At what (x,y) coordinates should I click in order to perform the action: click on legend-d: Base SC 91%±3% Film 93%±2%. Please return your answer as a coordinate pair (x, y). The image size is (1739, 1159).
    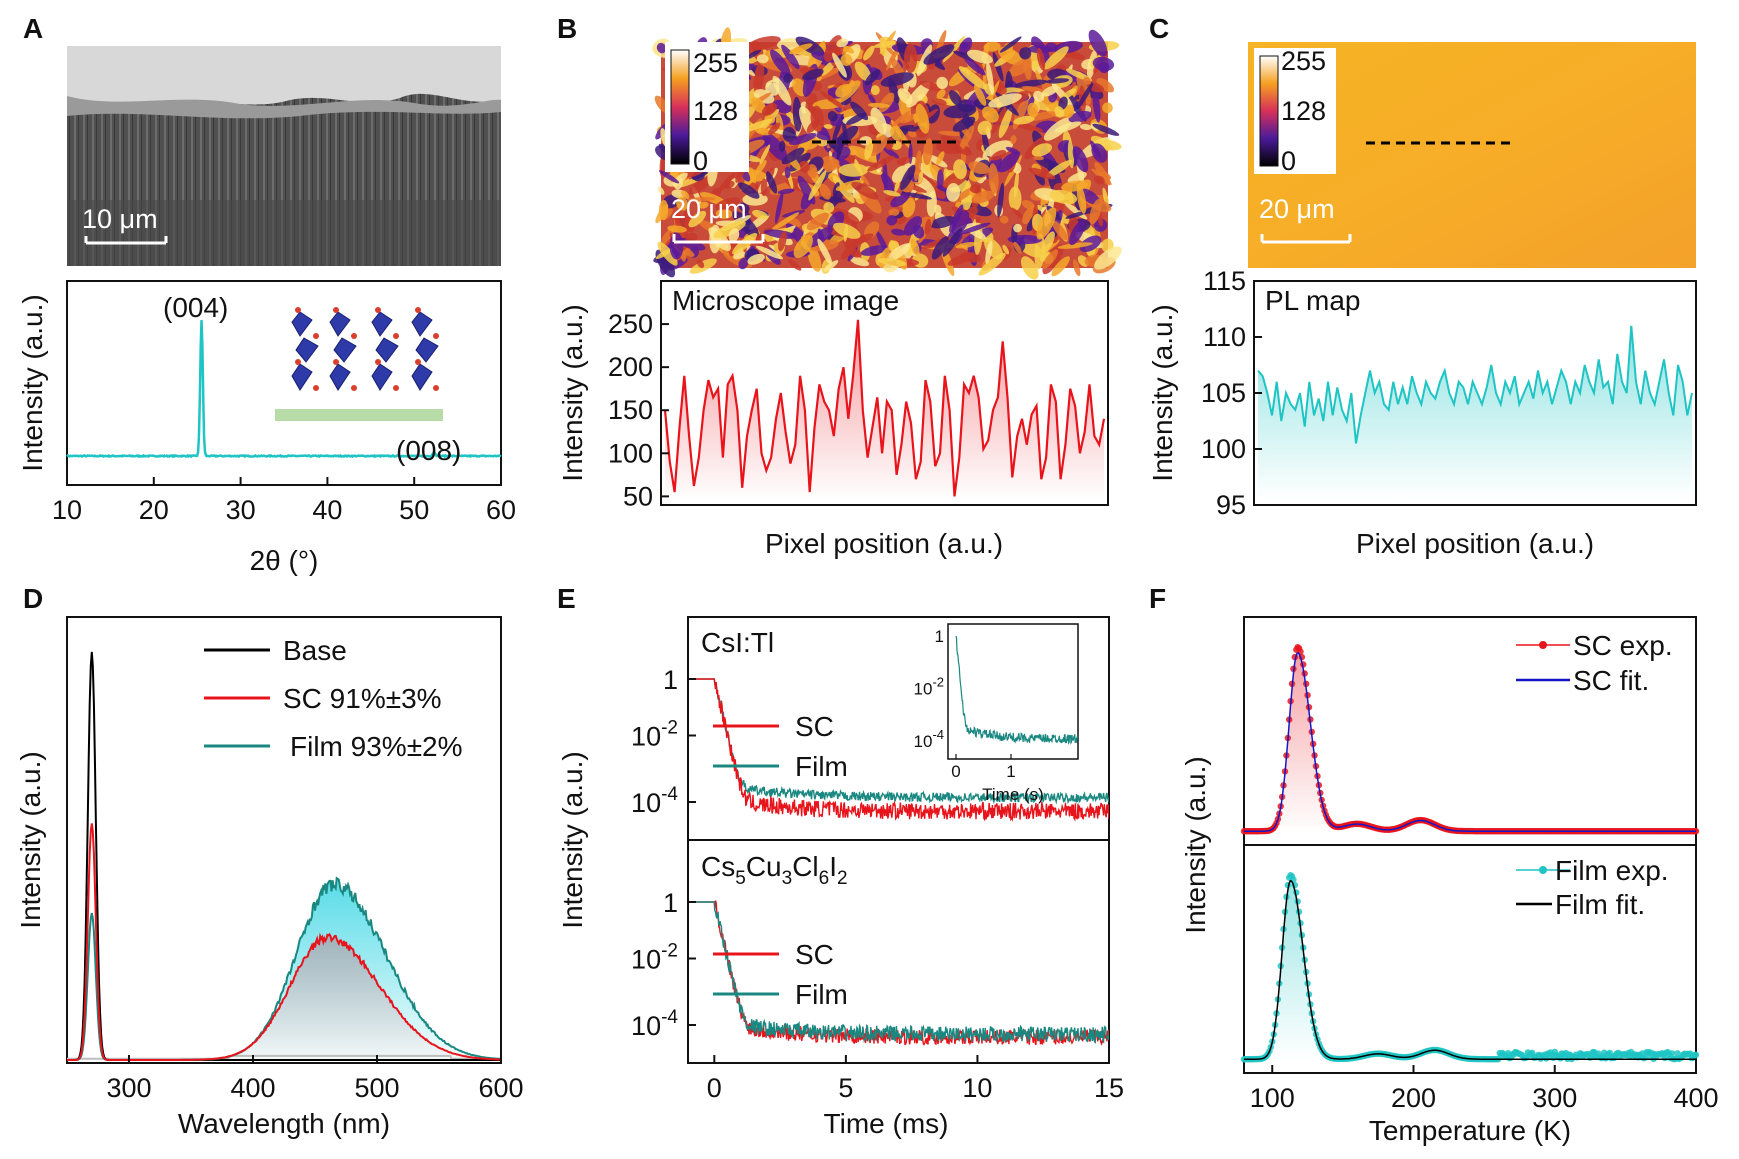
    Looking at the image, I should click on (333, 698).